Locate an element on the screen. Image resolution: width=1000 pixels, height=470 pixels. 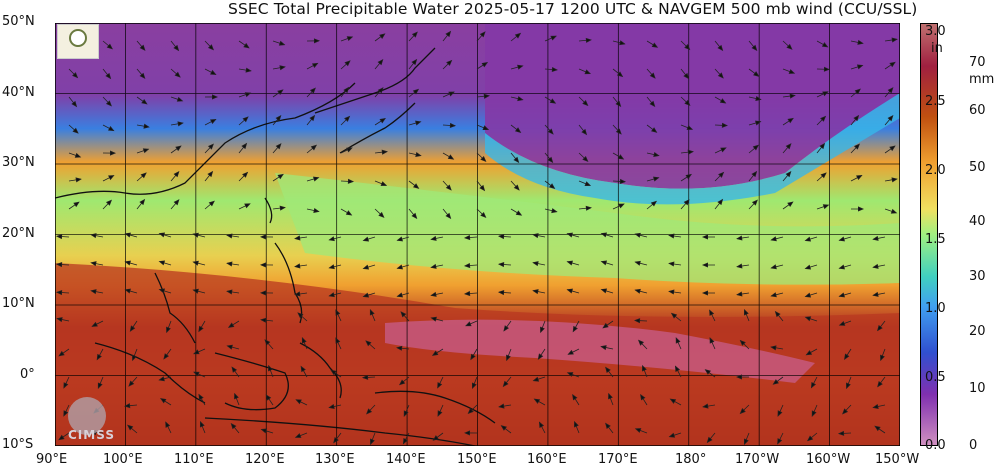
in-tick: 0.0 is located at coordinates (935, 445).